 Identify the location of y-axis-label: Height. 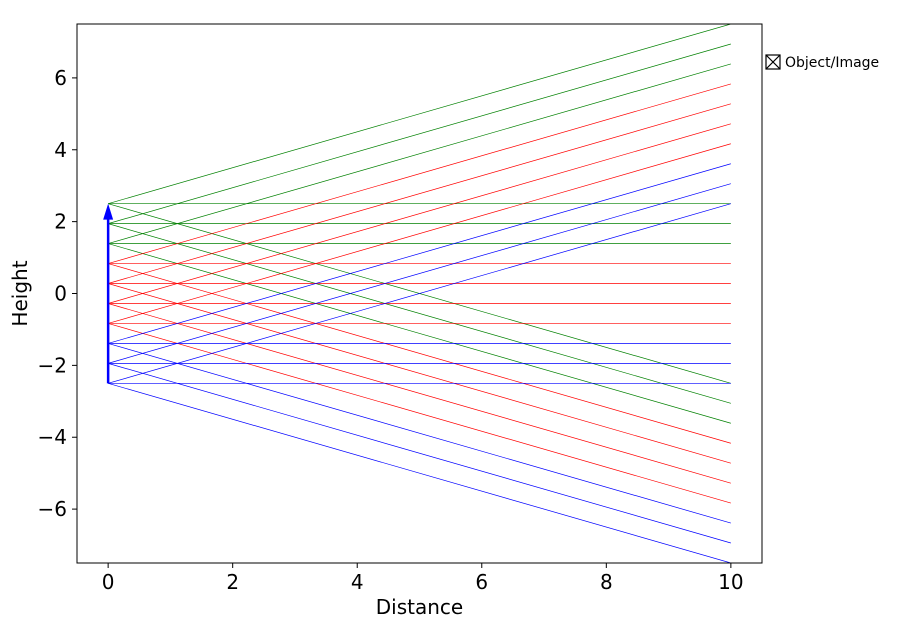
(20, 293).